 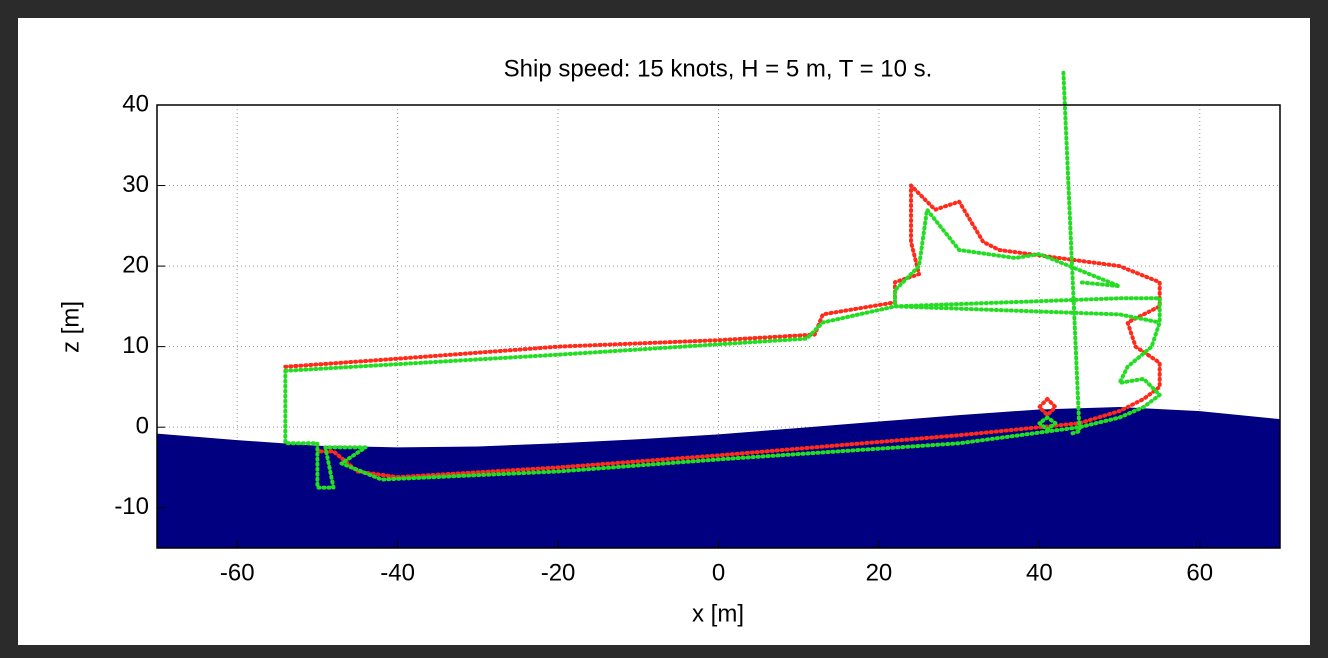 I want to click on x-axis-label: x [m], so click(x=718, y=613).